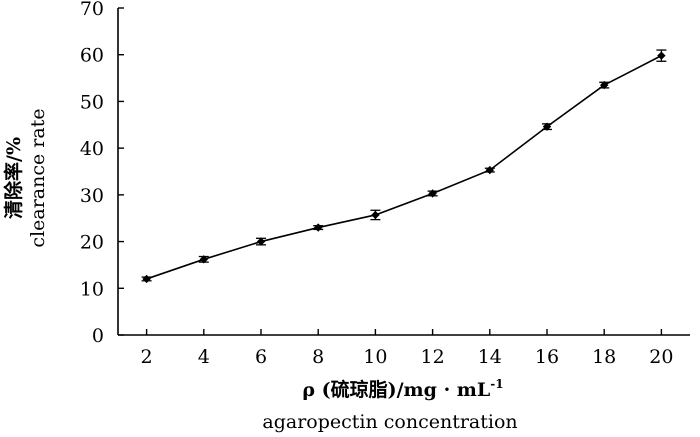 This screenshot has height=437, width=700. I want to click on y-axis-title-chinese: 清除率/%, so click(13, 178).